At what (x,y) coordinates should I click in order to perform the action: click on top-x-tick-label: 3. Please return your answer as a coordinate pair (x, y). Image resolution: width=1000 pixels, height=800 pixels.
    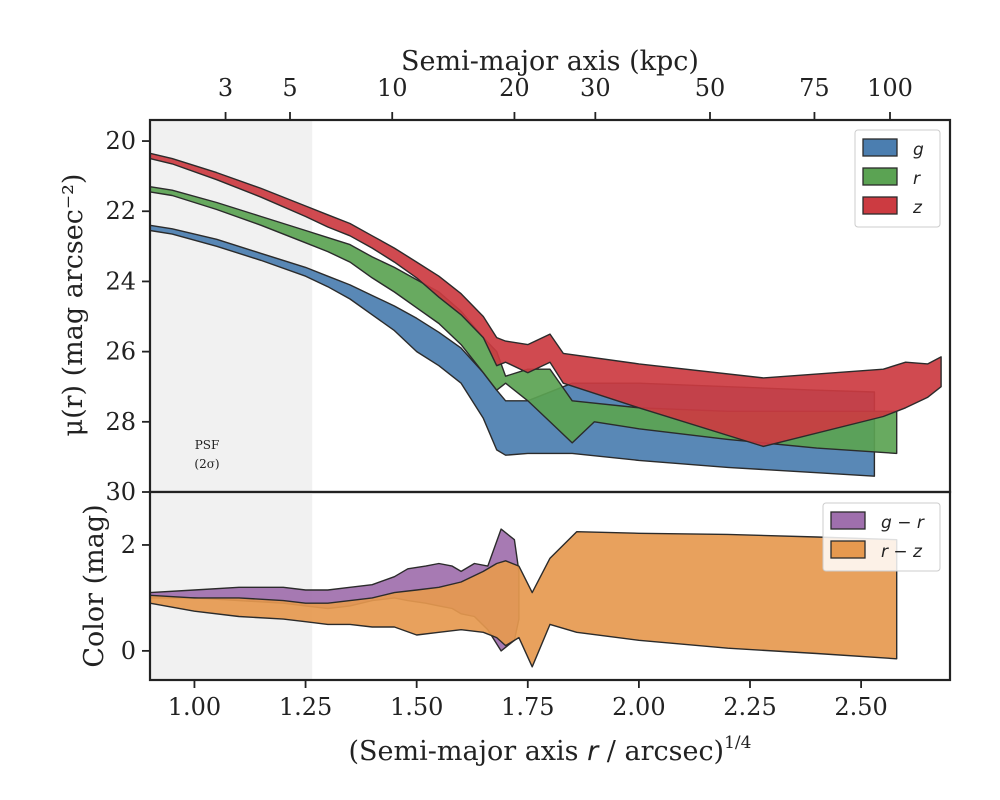
    Looking at the image, I should click on (225, 88).